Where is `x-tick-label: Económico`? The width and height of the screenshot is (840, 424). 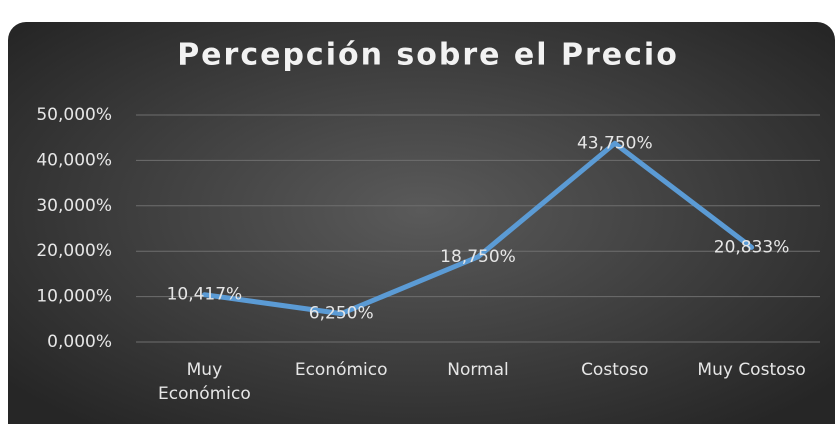 x-tick-label: Económico is located at coordinates (341, 370).